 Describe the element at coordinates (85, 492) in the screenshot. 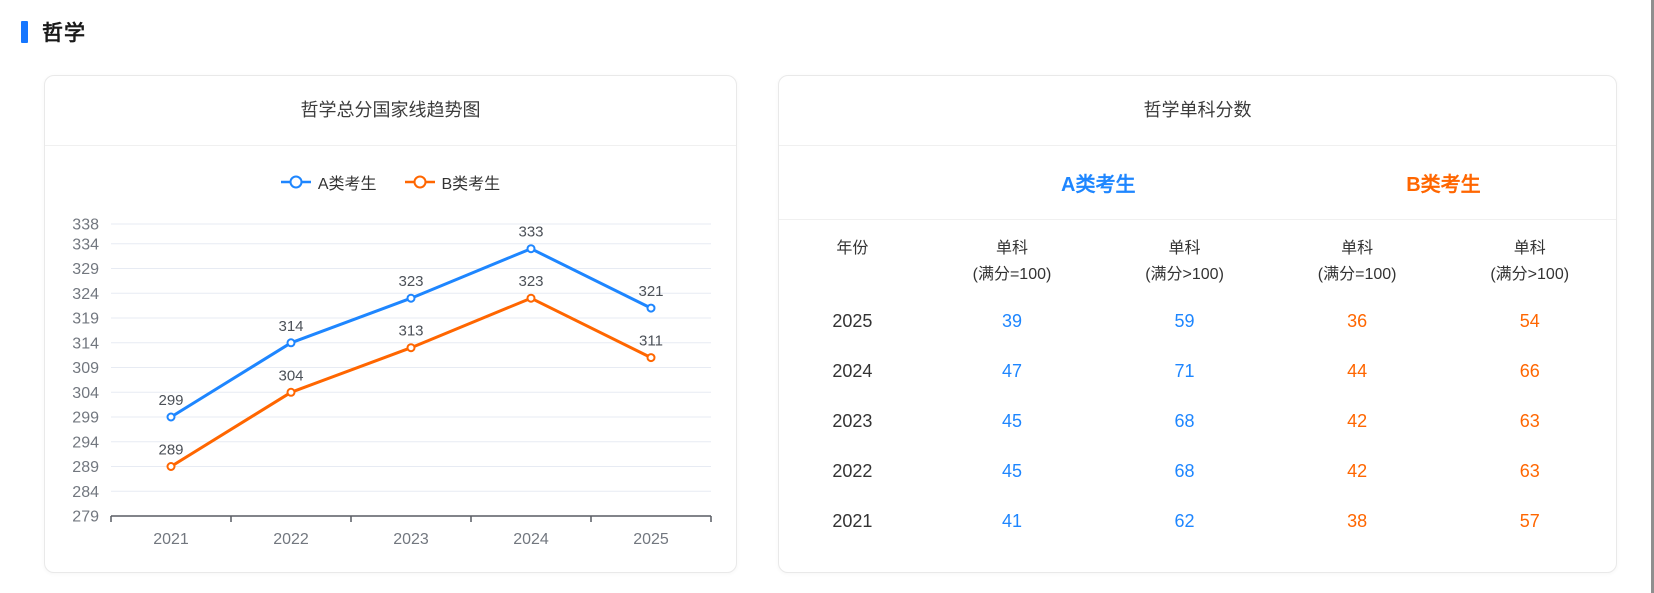

I see `svg-text: 284` at that location.